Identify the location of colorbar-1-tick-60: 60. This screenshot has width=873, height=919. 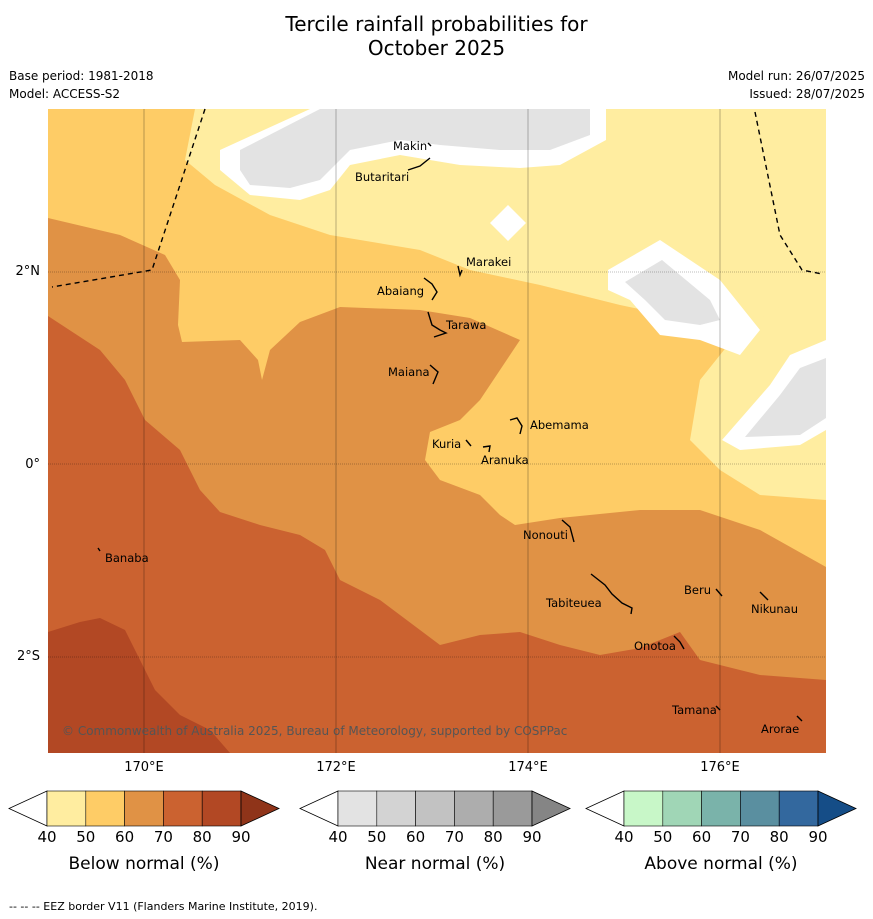
(125, 837).